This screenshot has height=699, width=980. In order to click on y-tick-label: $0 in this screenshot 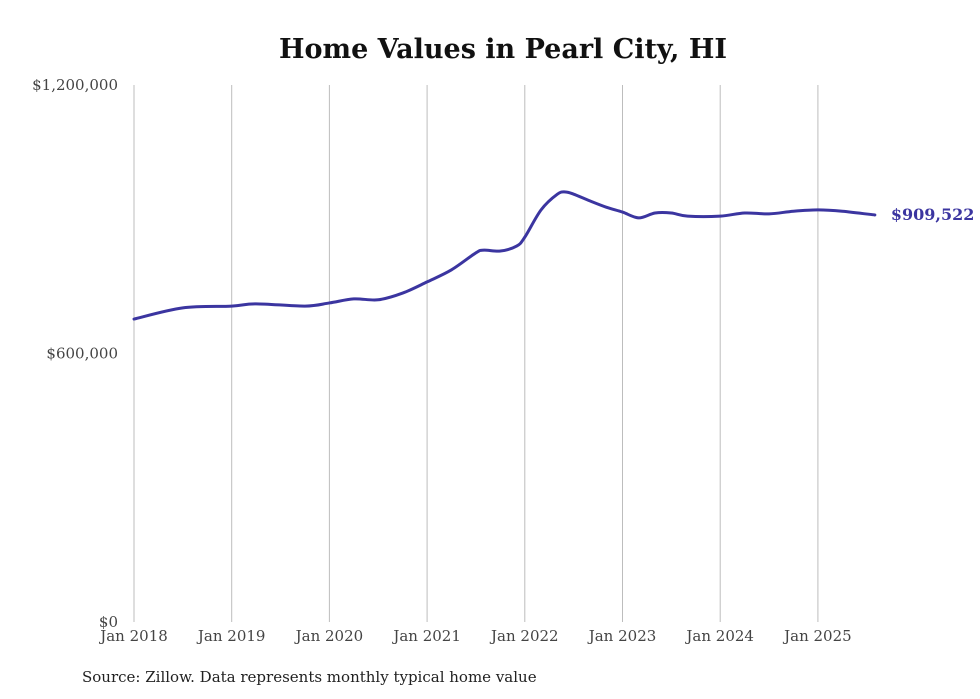, I will do `click(108, 622)`.